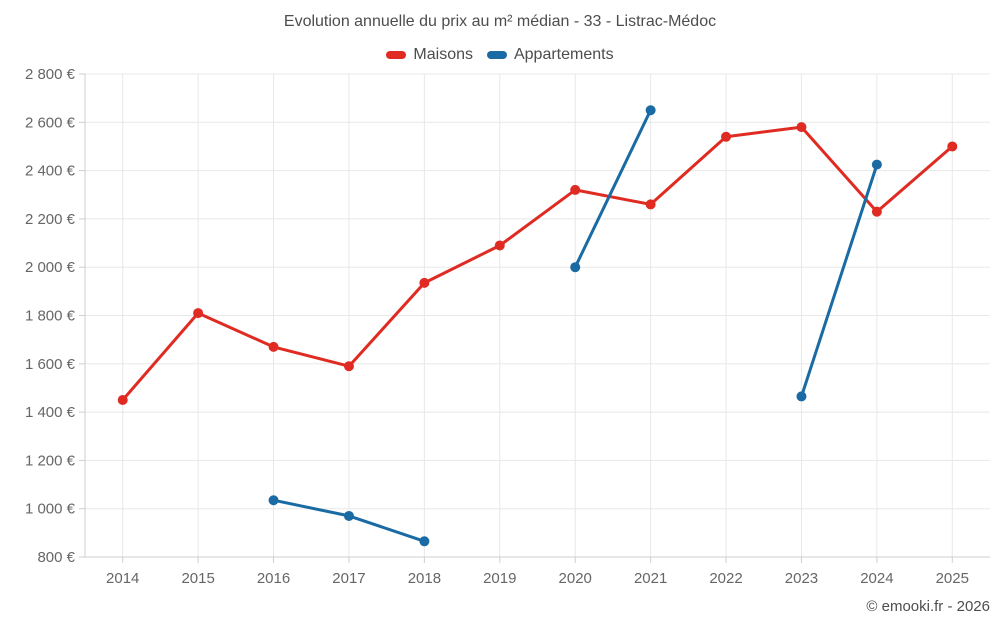 The image size is (1000, 625). Describe the element at coordinates (56, 557) in the screenshot. I see `y-axis-label: 800 €` at that location.